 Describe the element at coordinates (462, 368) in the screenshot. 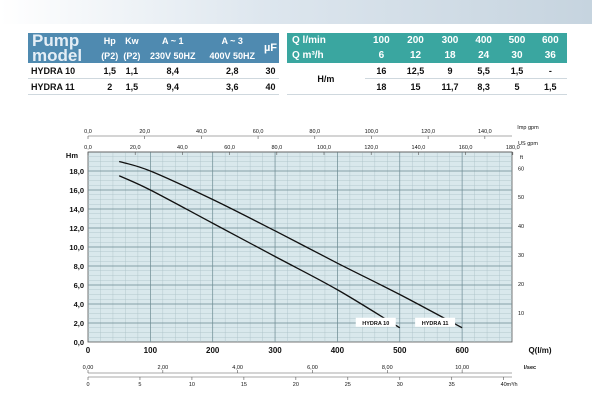

I see `lsec-tick-label: 10,00` at that location.